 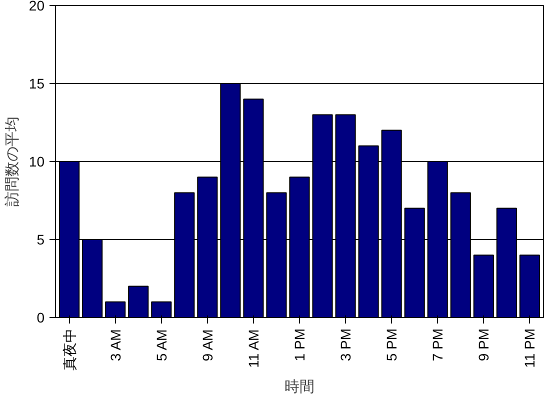 What do you see at coordinates (138, 302) in the screenshot?
I see `bar` at bounding box center [138, 302].